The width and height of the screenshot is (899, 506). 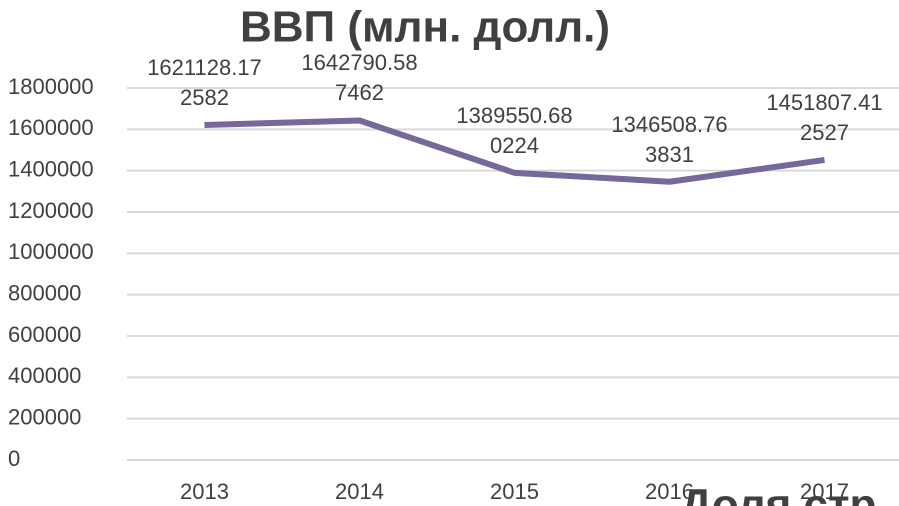 I want to click on y-tick-label: 1600000, so click(x=51, y=127).